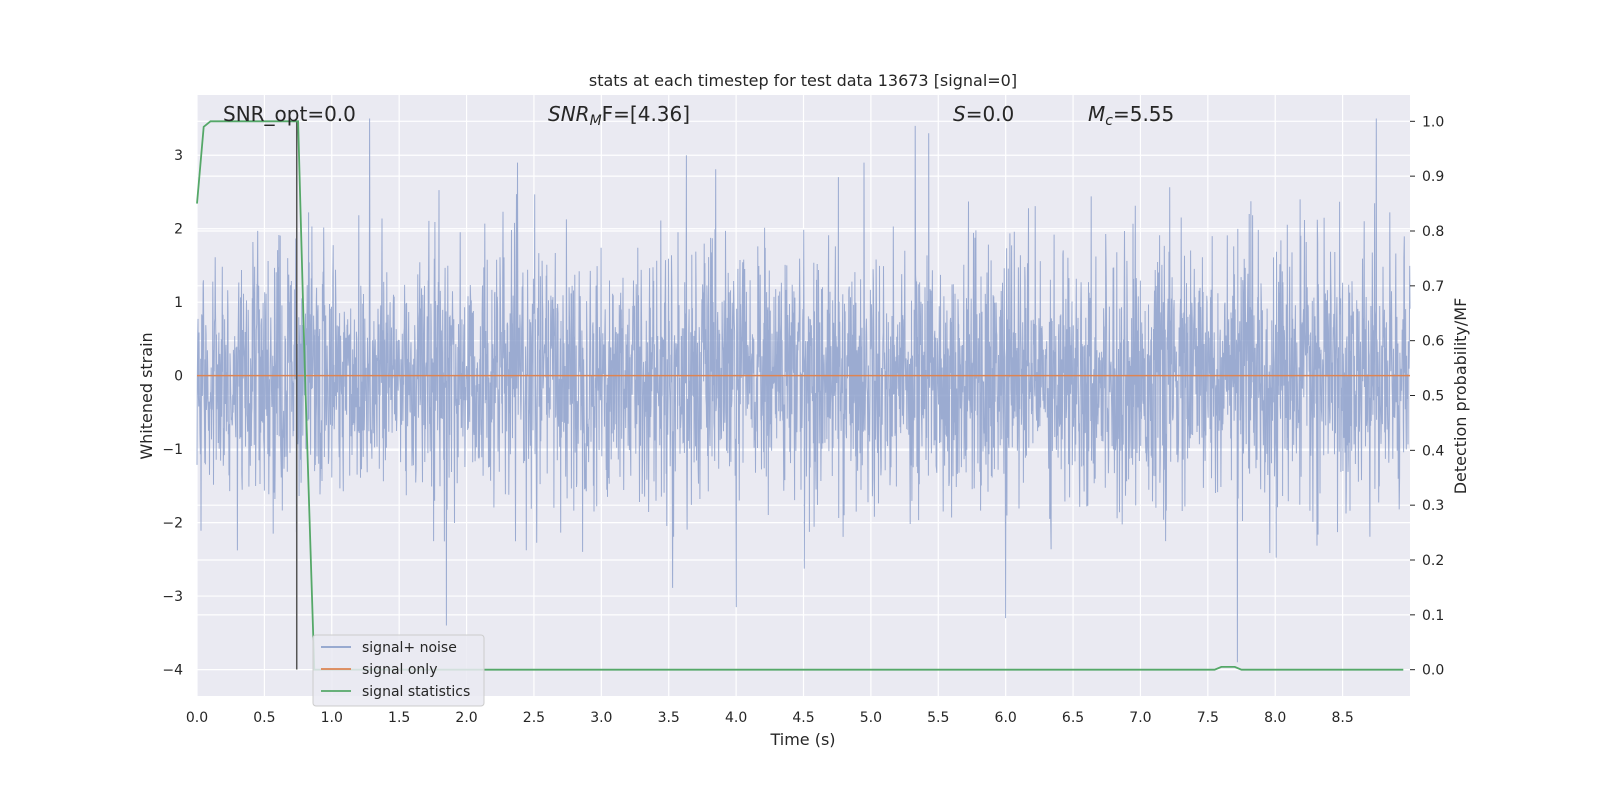 This screenshot has height=800, width=1600. What do you see at coordinates (959, 114) in the screenshot?
I see `s-var: S` at bounding box center [959, 114].